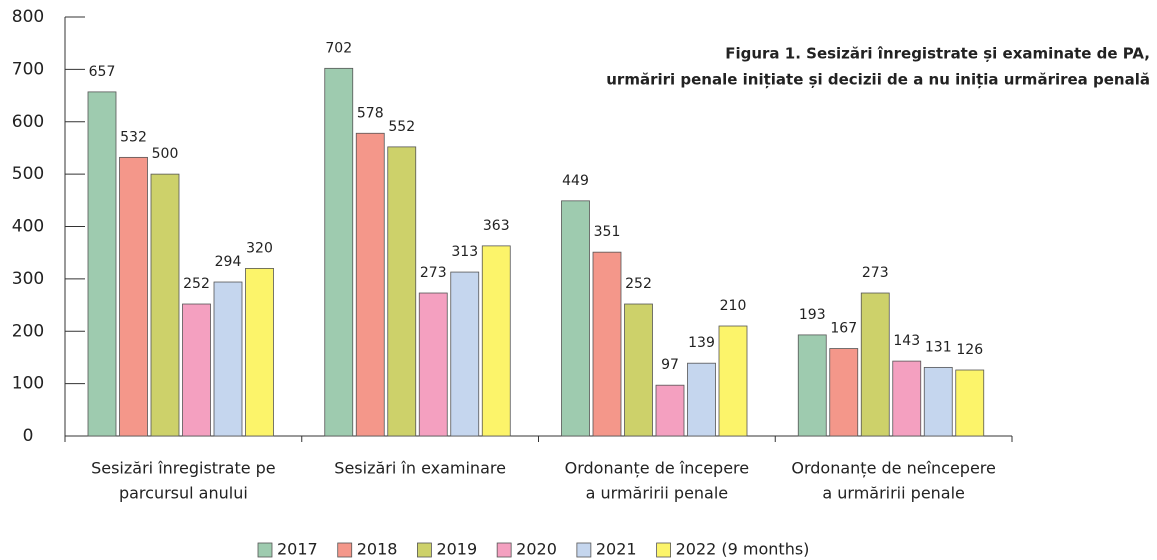 The height and width of the screenshot is (560, 1157). What do you see at coordinates (28, 331) in the screenshot?
I see `y-tick-label: 200` at bounding box center [28, 331].